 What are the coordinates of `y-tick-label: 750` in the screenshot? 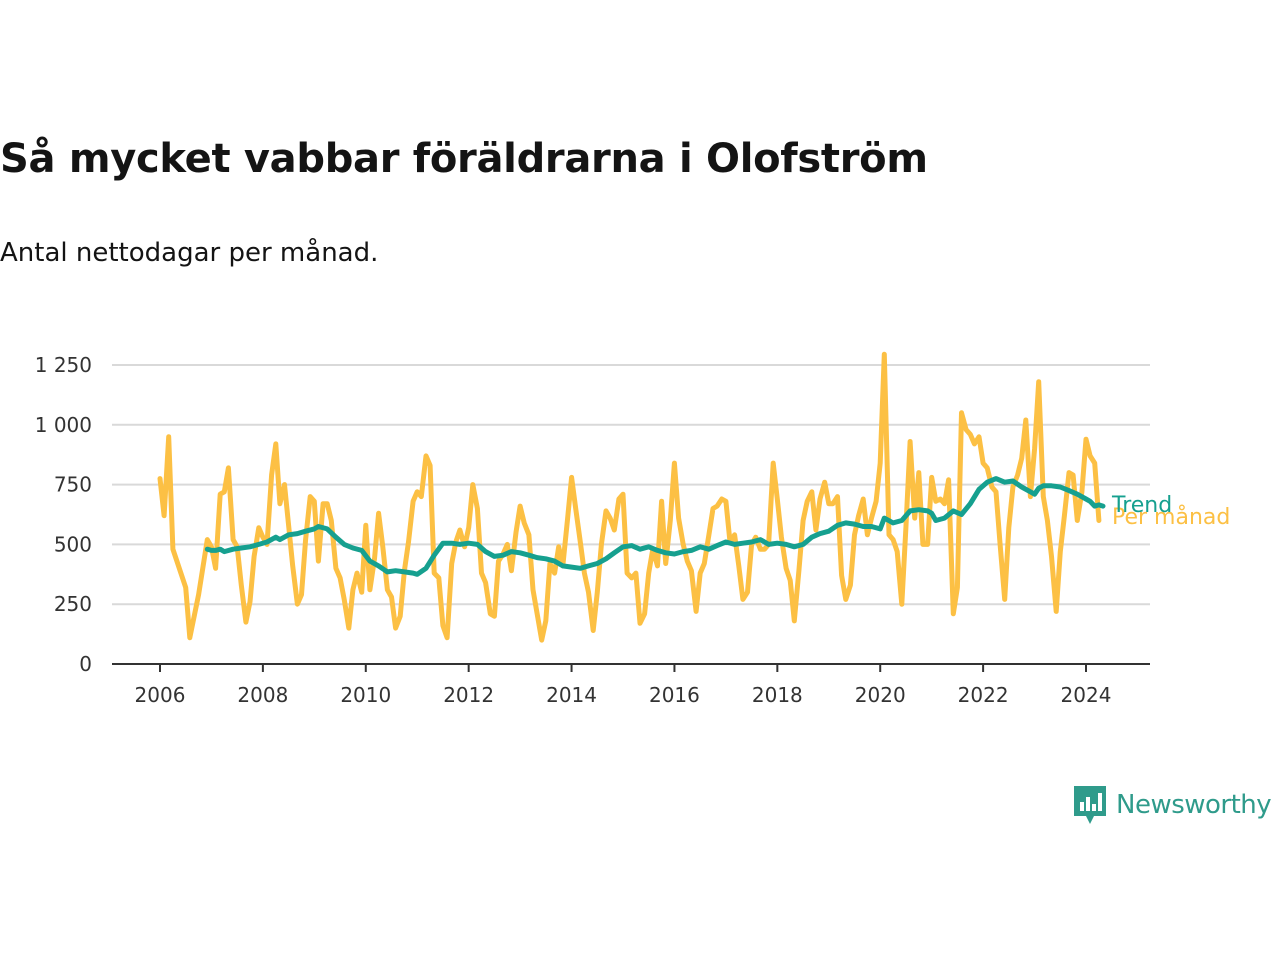 It's located at (73, 485).